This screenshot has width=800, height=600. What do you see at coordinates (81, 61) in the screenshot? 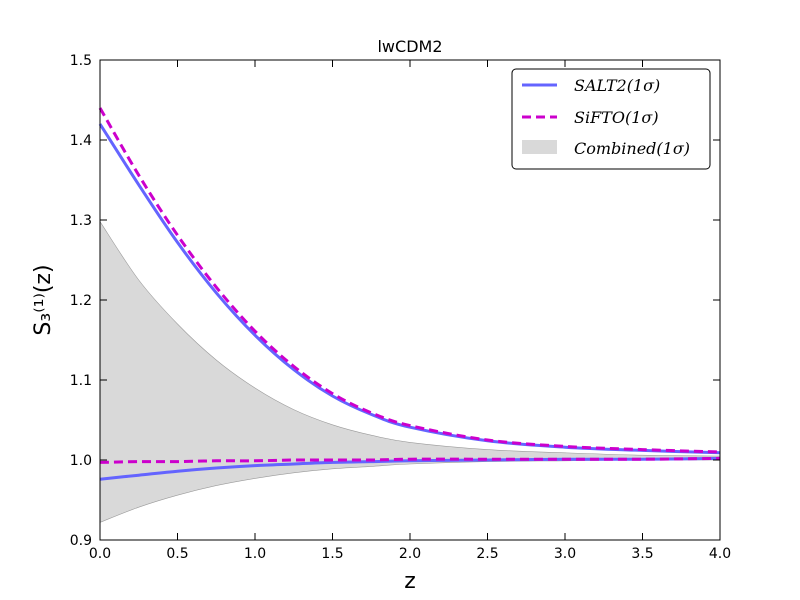
I see `y-tick-label: 1.5` at bounding box center [81, 61].